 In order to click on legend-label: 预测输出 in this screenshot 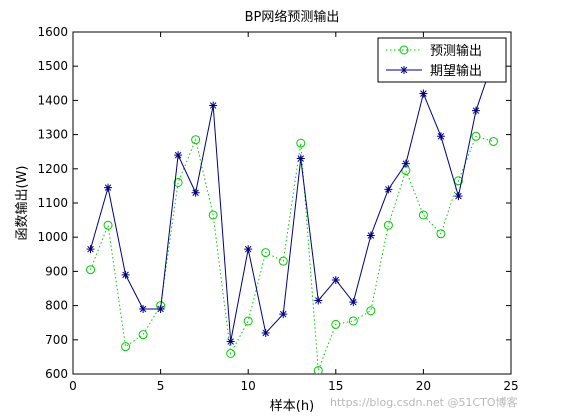, I will do `click(456, 51)`.